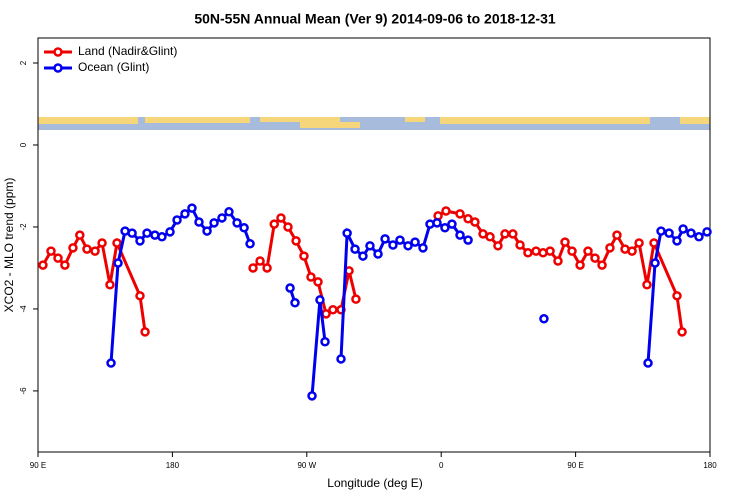 The image size is (750, 500). Describe the element at coordinates (23, 309) in the screenshot. I see `y-tick-label: -4` at that location.